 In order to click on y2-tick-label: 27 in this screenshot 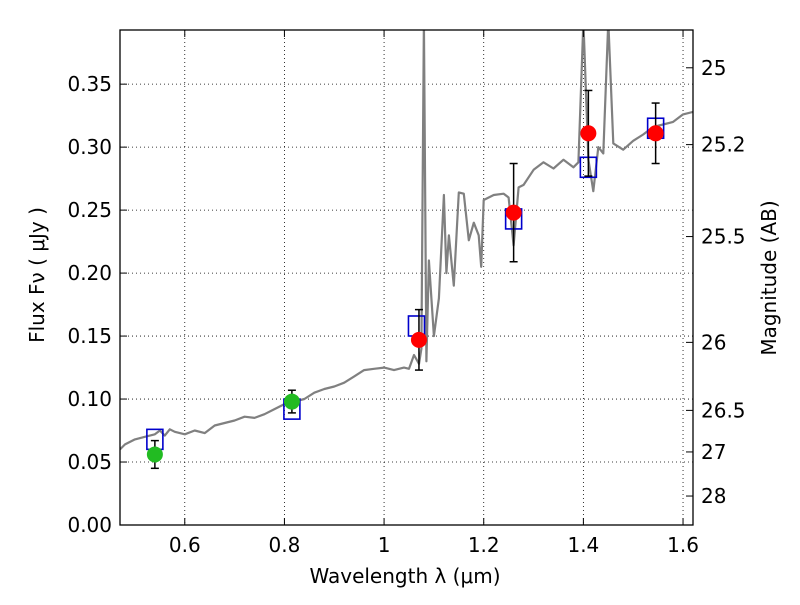, I will do `click(713, 452)`.